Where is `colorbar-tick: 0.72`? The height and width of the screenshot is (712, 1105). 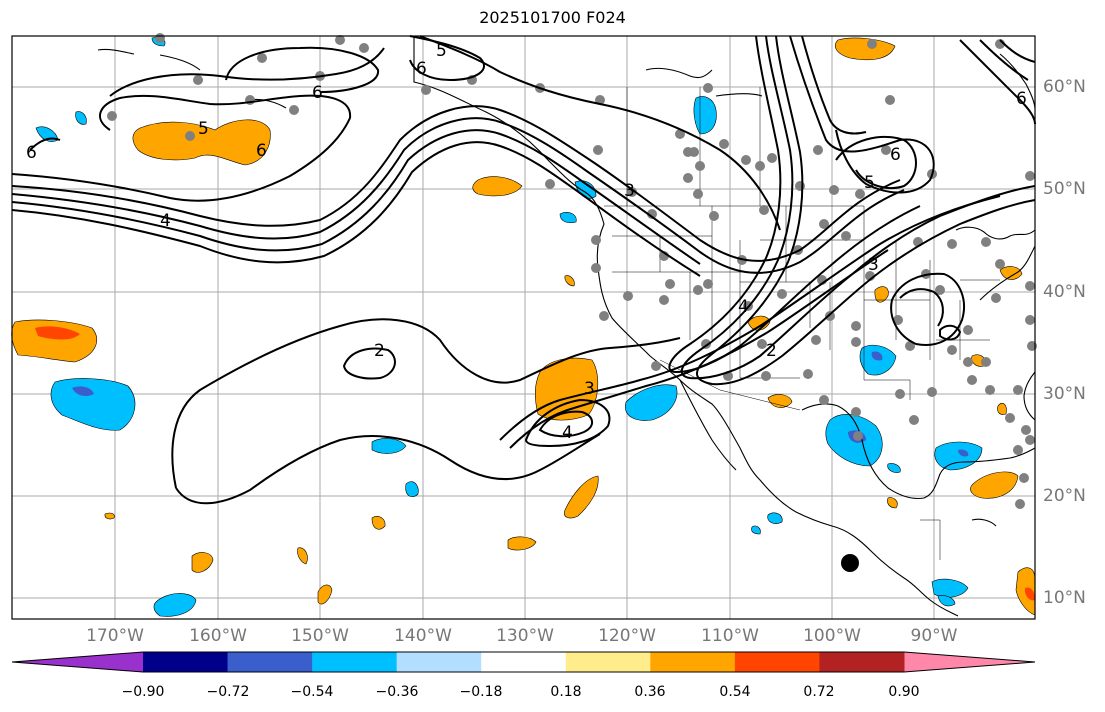
colorbar-tick: 0.72 is located at coordinates (819, 692).